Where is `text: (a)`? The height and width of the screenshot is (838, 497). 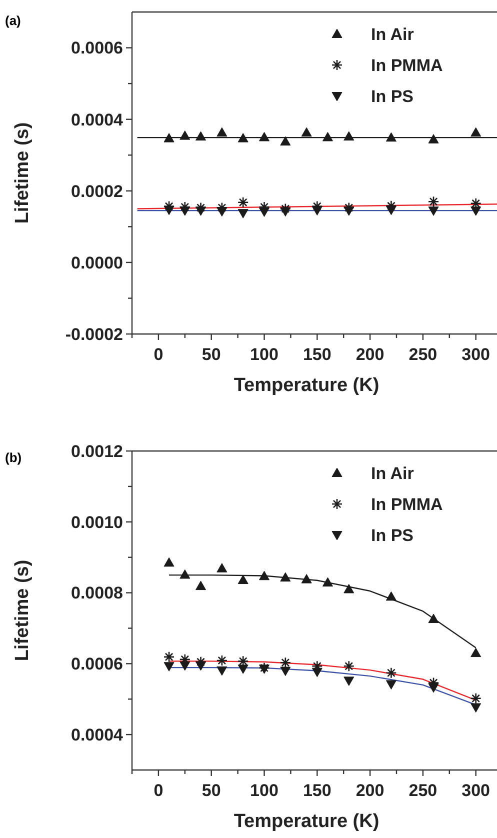
text: (a) is located at coordinates (13, 20).